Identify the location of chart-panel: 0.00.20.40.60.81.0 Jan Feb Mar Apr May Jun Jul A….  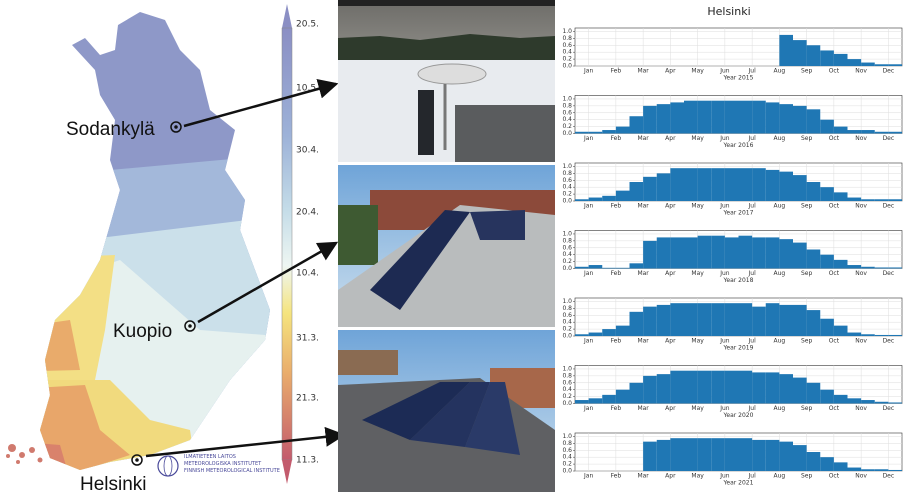
(732, 459).